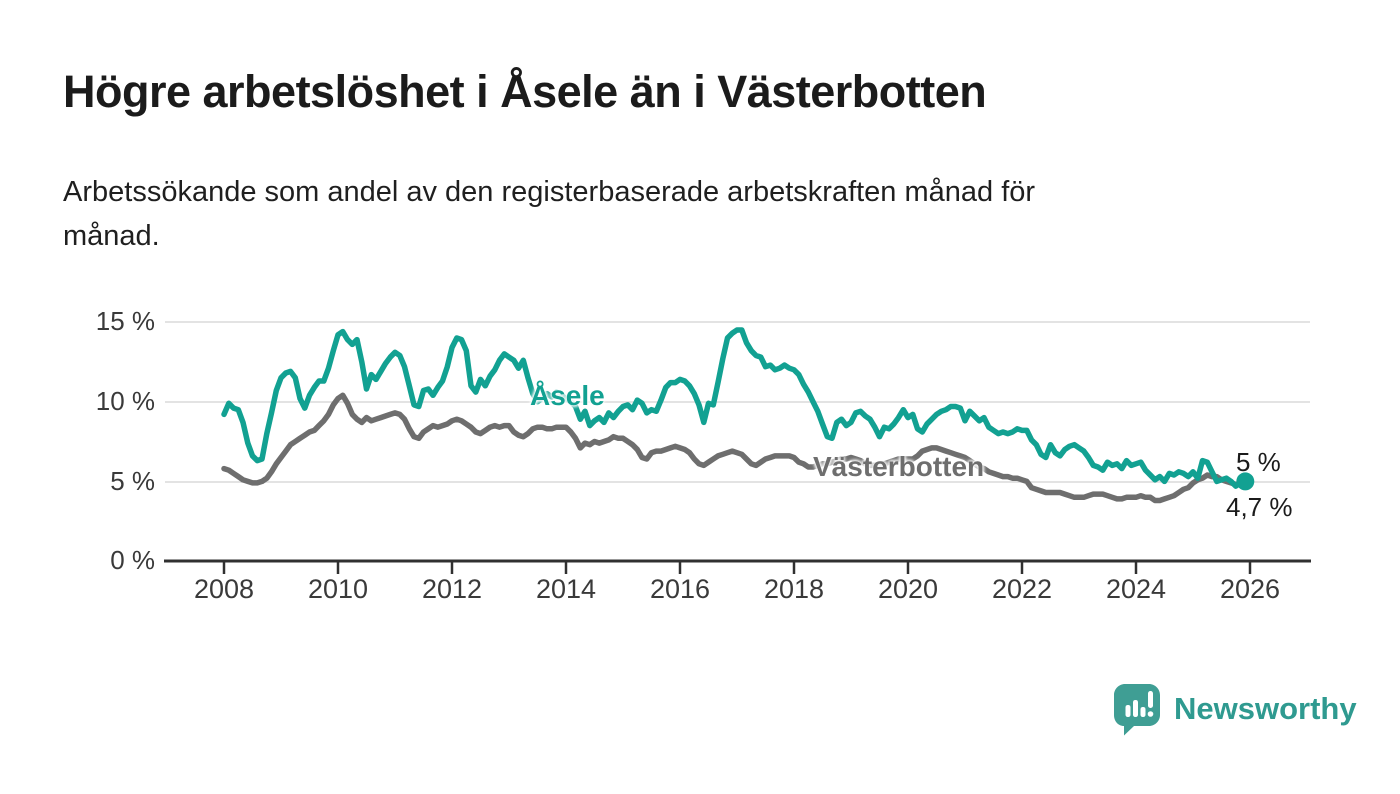 The image size is (1400, 794). What do you see at coordinates (1265, 708) in the screenshot?
I see `newsworthy-logo-text: Newsworthy` at bounding box center [1265, 708].